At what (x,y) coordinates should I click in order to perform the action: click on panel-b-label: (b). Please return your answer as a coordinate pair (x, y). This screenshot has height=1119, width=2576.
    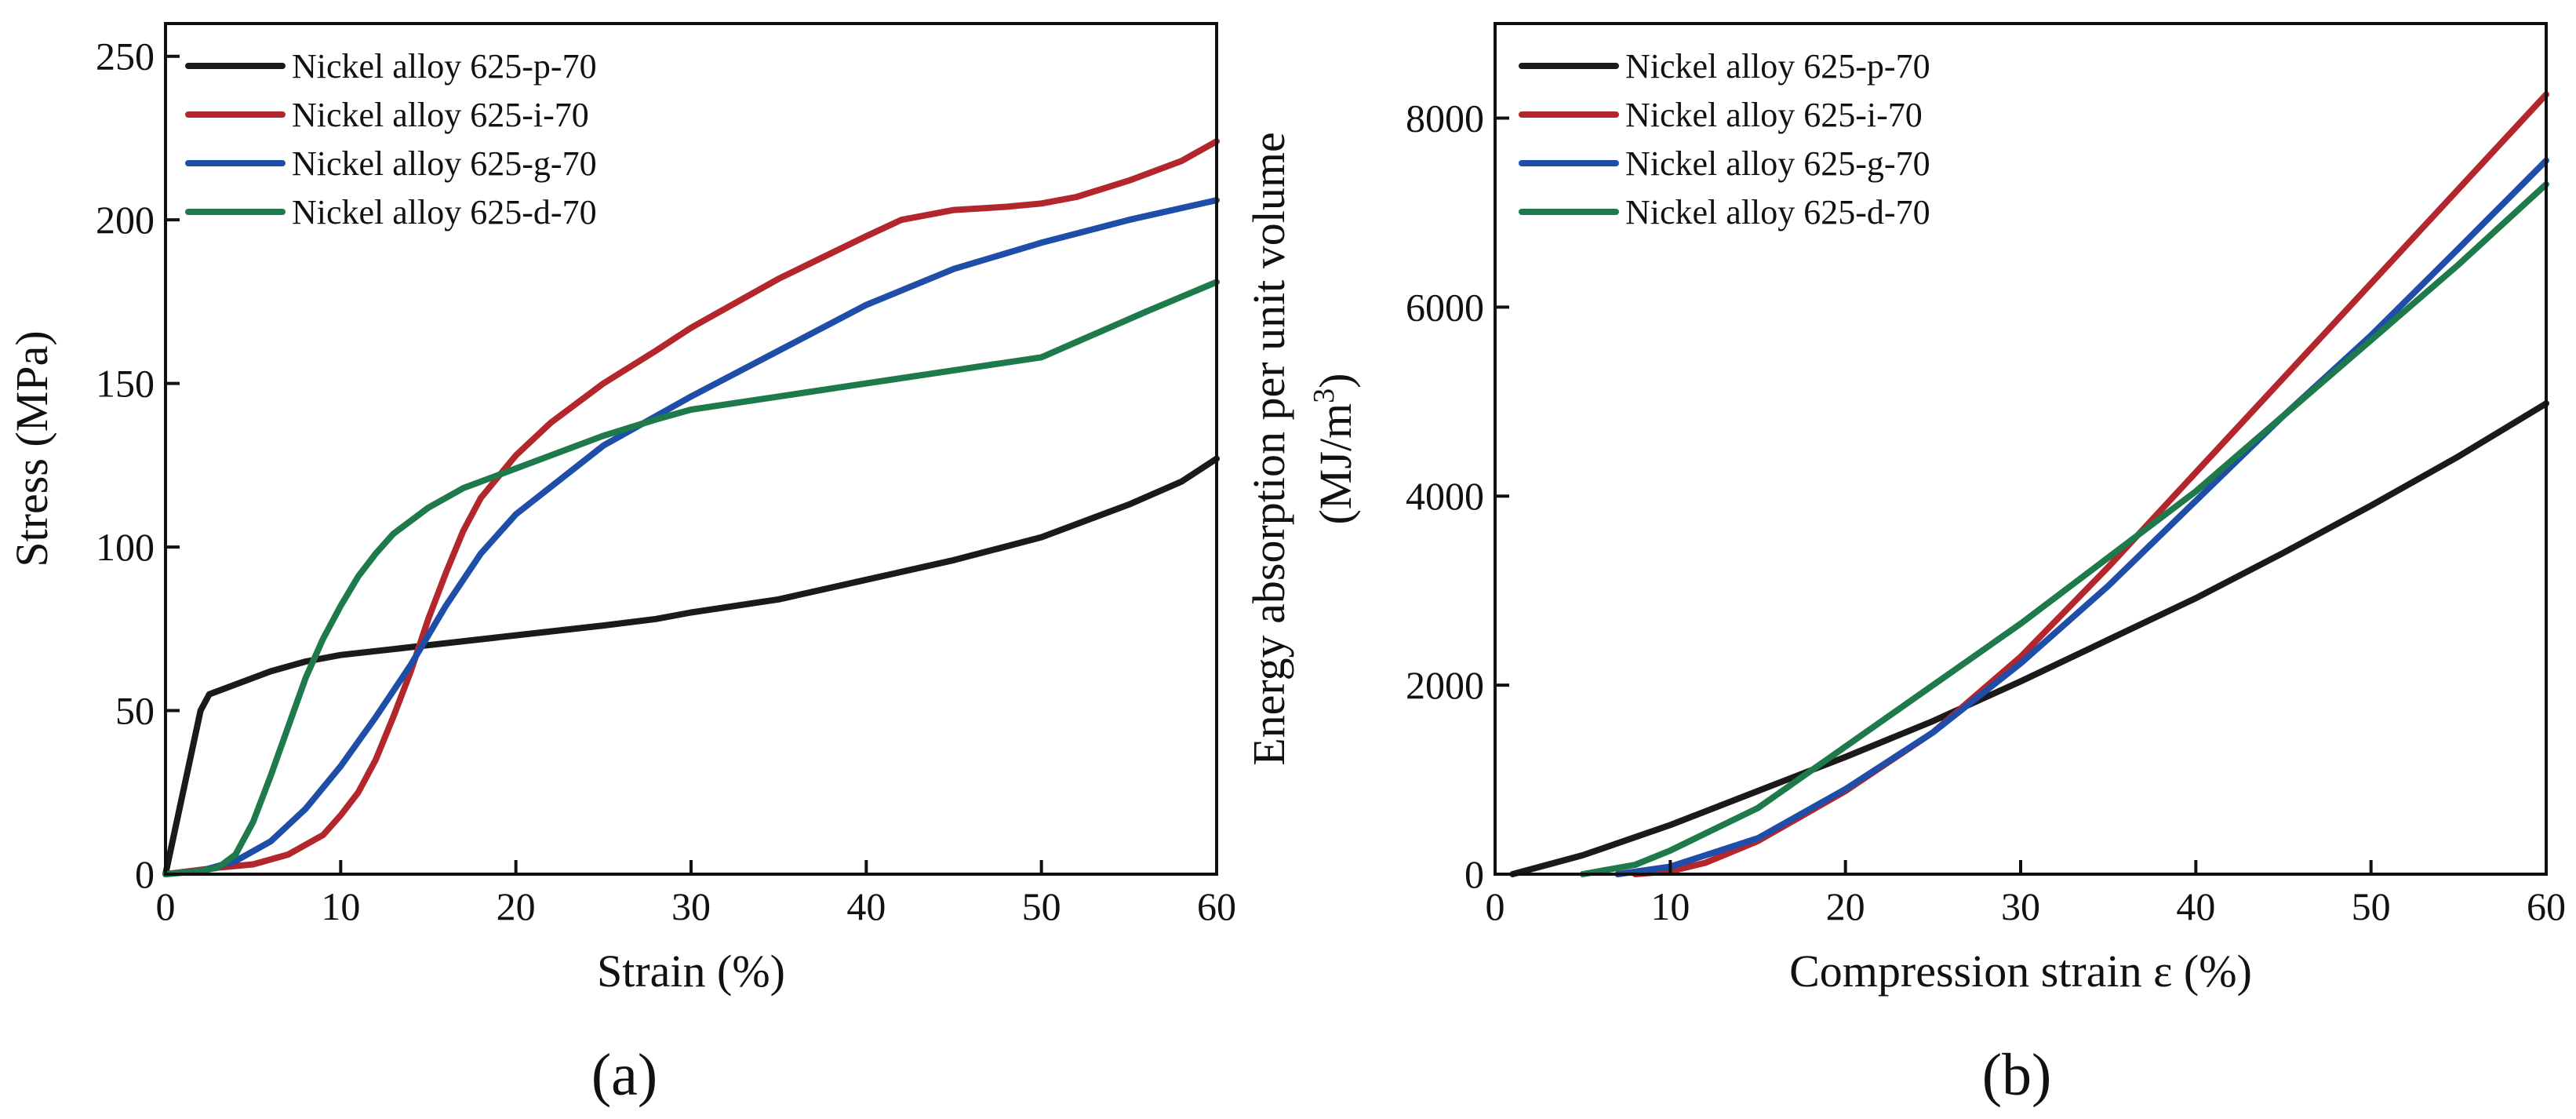
    Looking at the image, I should click on (2017, 1075).